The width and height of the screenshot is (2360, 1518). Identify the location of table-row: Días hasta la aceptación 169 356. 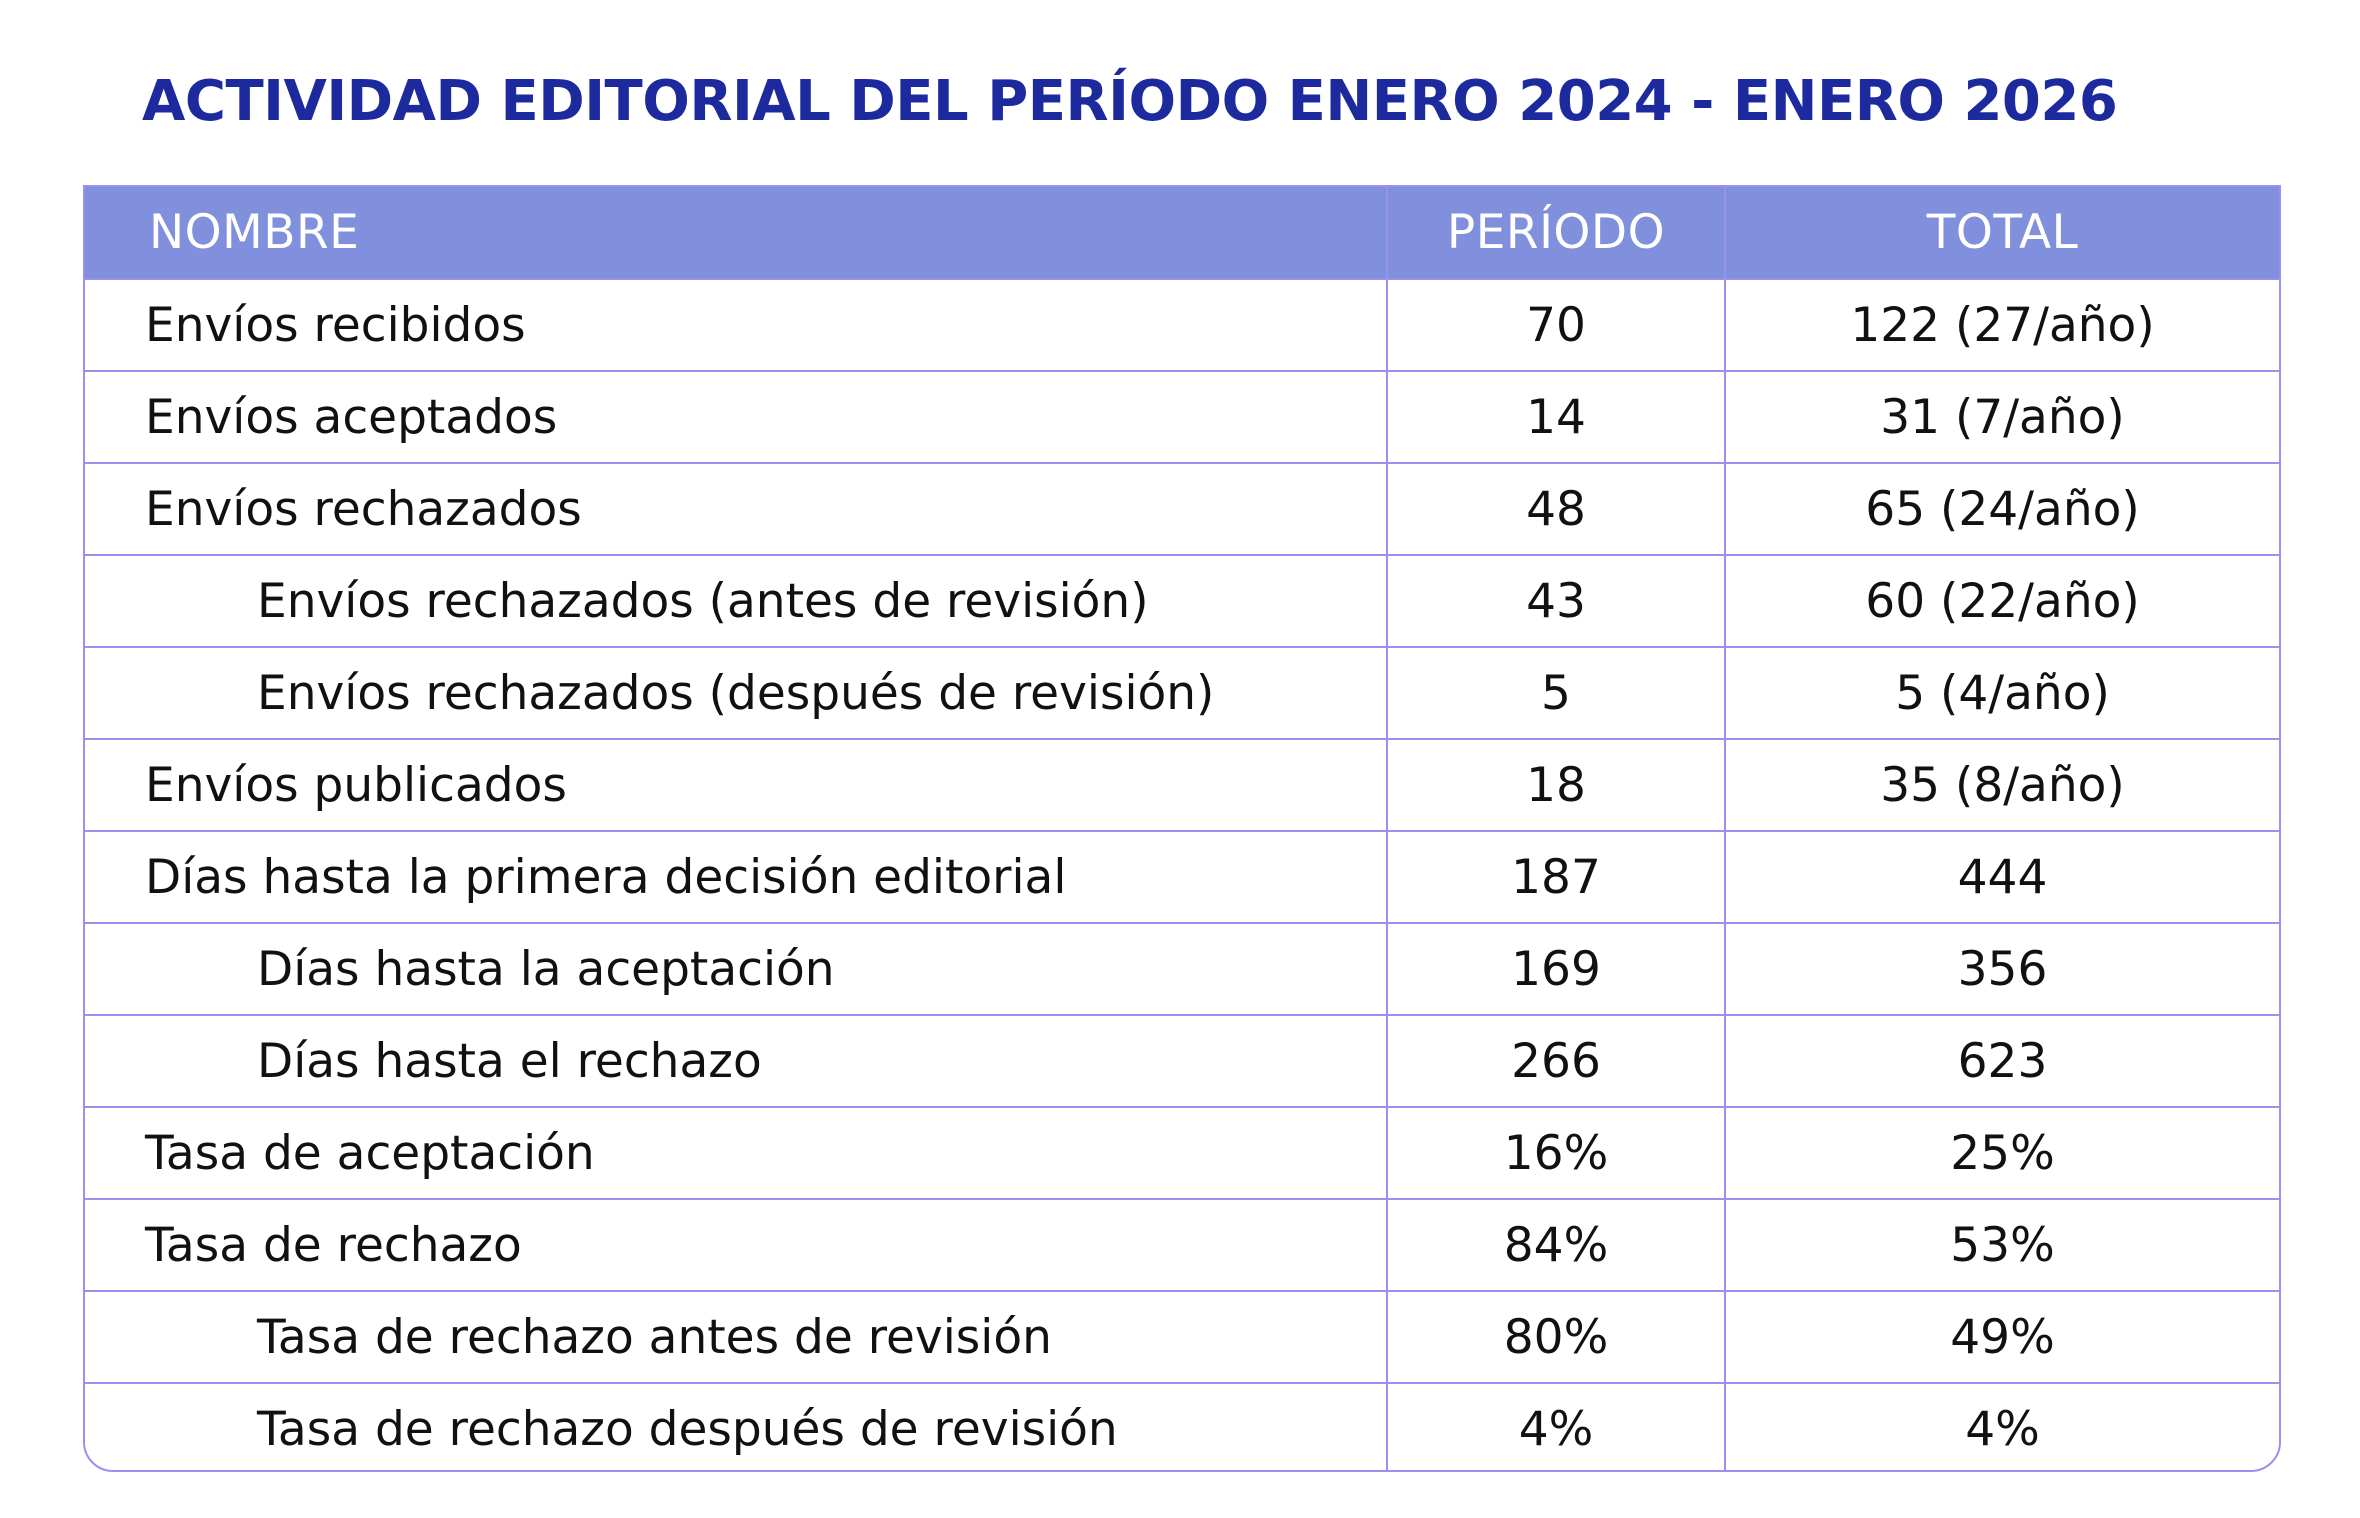
(1182, 969).